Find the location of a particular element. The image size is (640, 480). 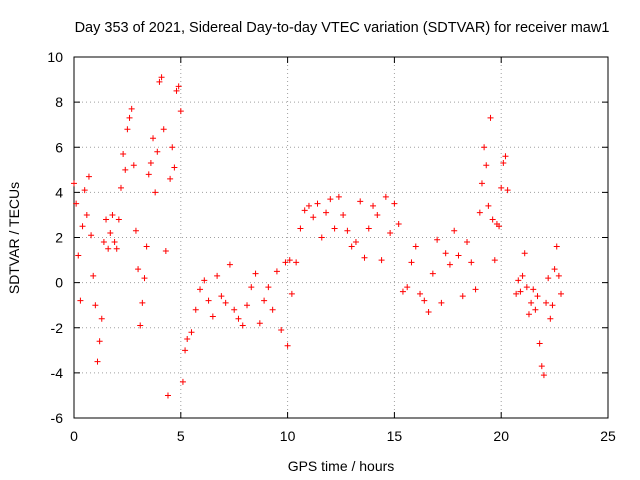

y-tick-label: 0 is located at coordinates (59, 283).